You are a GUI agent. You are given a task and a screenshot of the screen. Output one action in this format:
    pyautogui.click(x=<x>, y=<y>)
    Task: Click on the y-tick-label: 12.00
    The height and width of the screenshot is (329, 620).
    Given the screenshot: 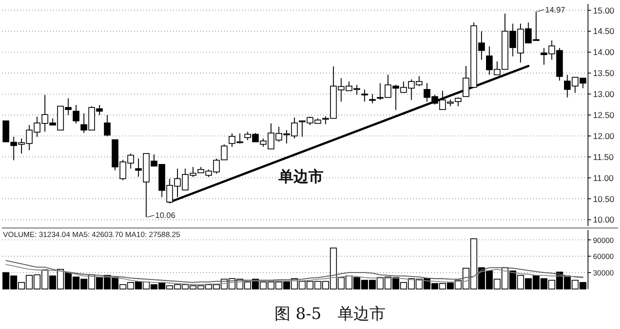 What is the action you would take?
    pyautogui.click(x=604, y=135)
    